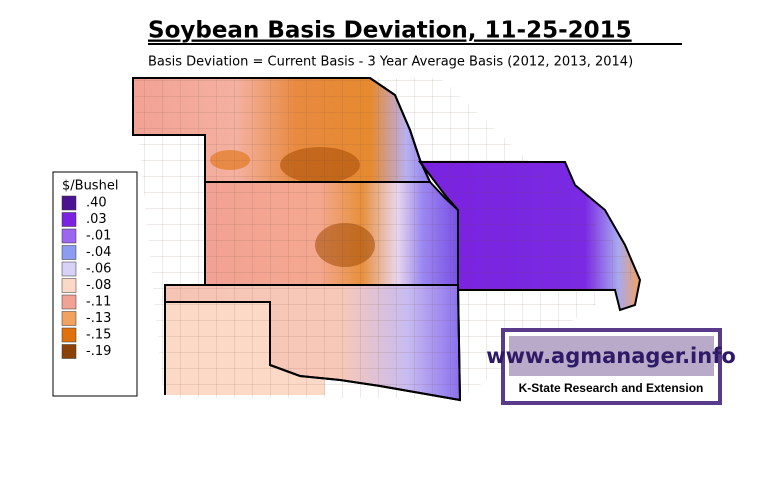 The width and height of the screenshot is (779, 481). What do you see at coordinates (98, 302) in the screenshot?
I see `legend-label: -.11` at bounding box center [98, 302].